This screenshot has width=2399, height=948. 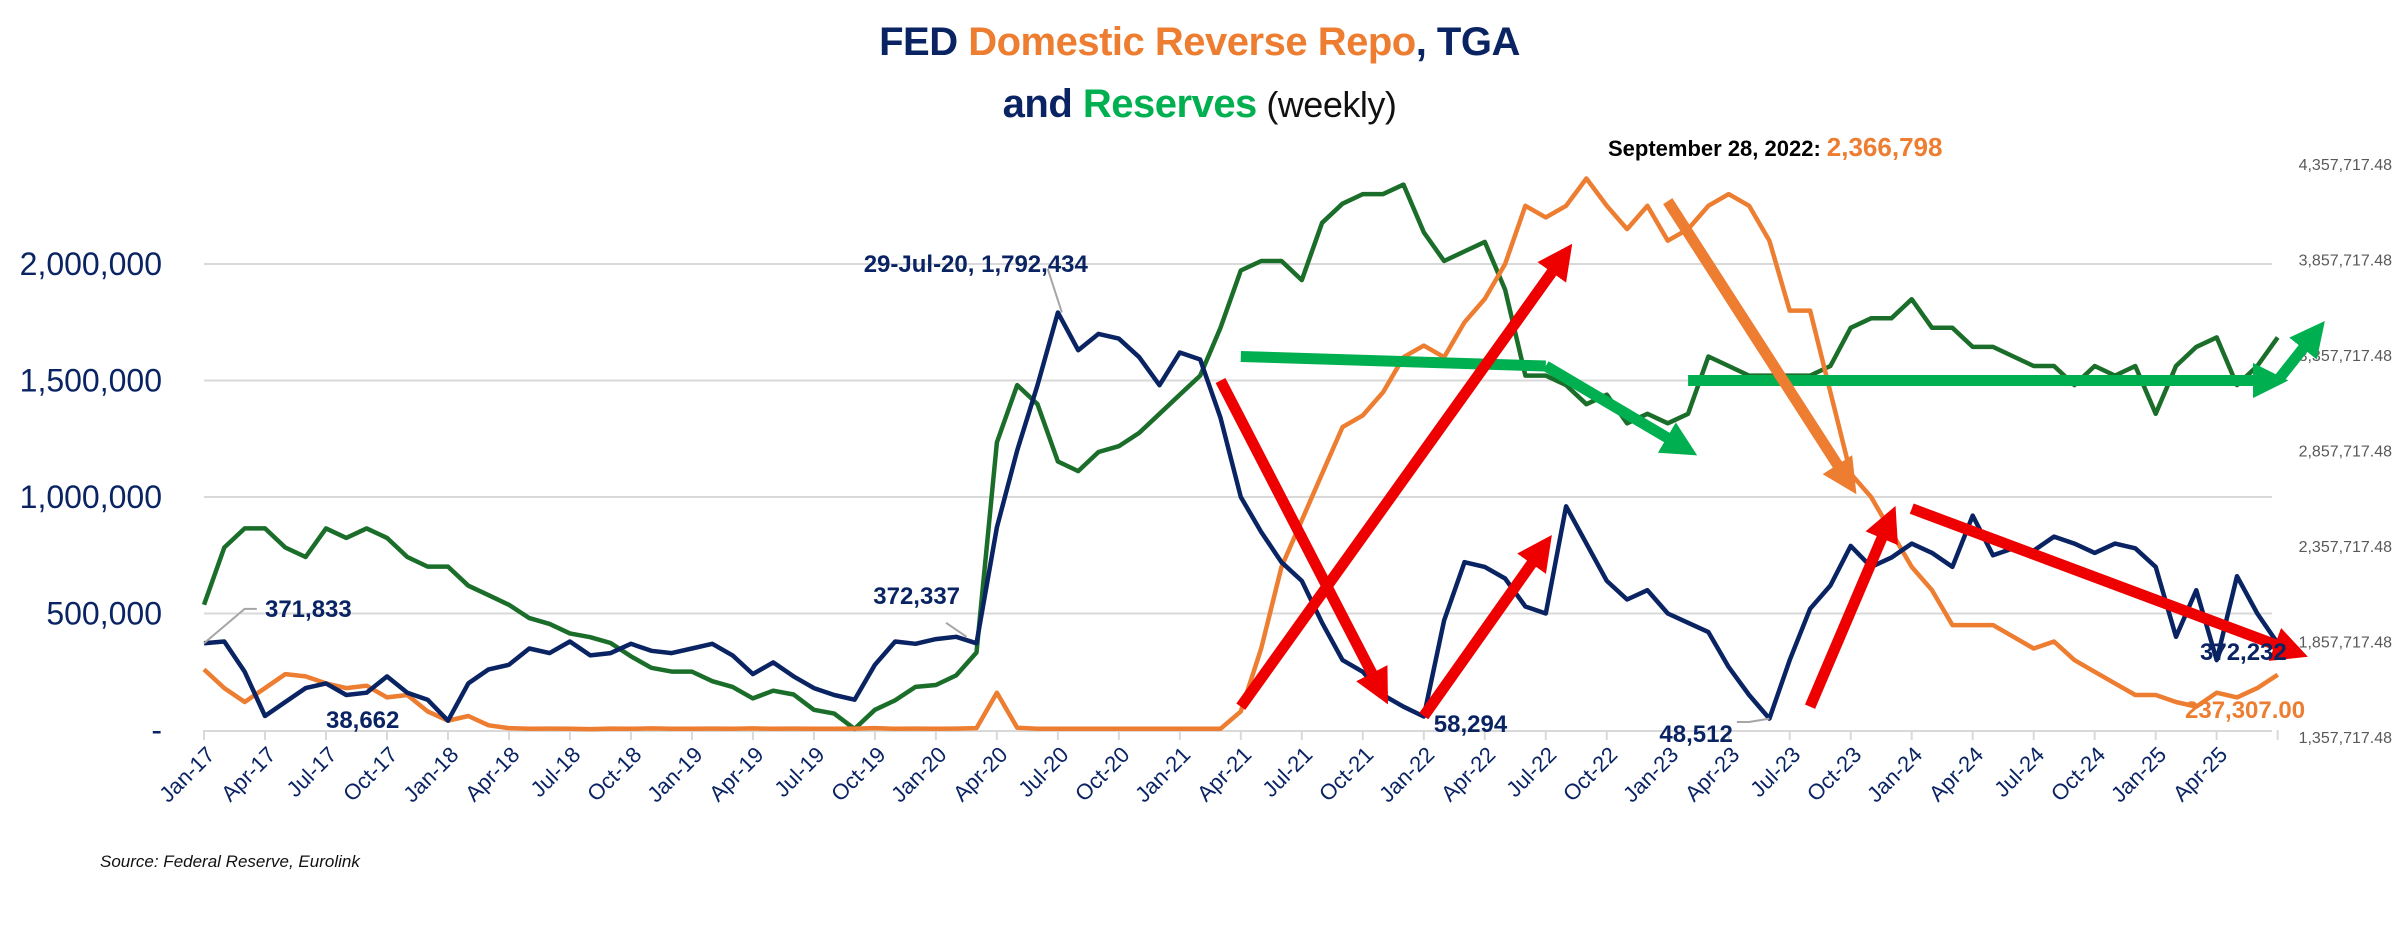 What do you see at coordinates (1468, 42) in the screenshot?
I see `title-tga: , TGA` at bounding box center [1468, 42].